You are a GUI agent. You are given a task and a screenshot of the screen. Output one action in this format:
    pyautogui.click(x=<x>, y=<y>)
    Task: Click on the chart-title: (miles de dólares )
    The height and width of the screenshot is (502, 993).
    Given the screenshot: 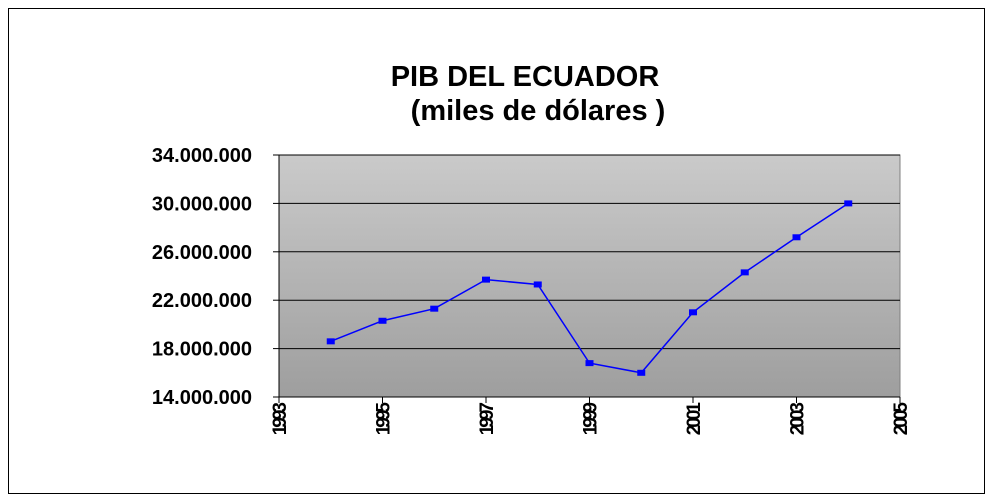 What is the action you would take?
    pyautogui.click(x=538, y=111)
    